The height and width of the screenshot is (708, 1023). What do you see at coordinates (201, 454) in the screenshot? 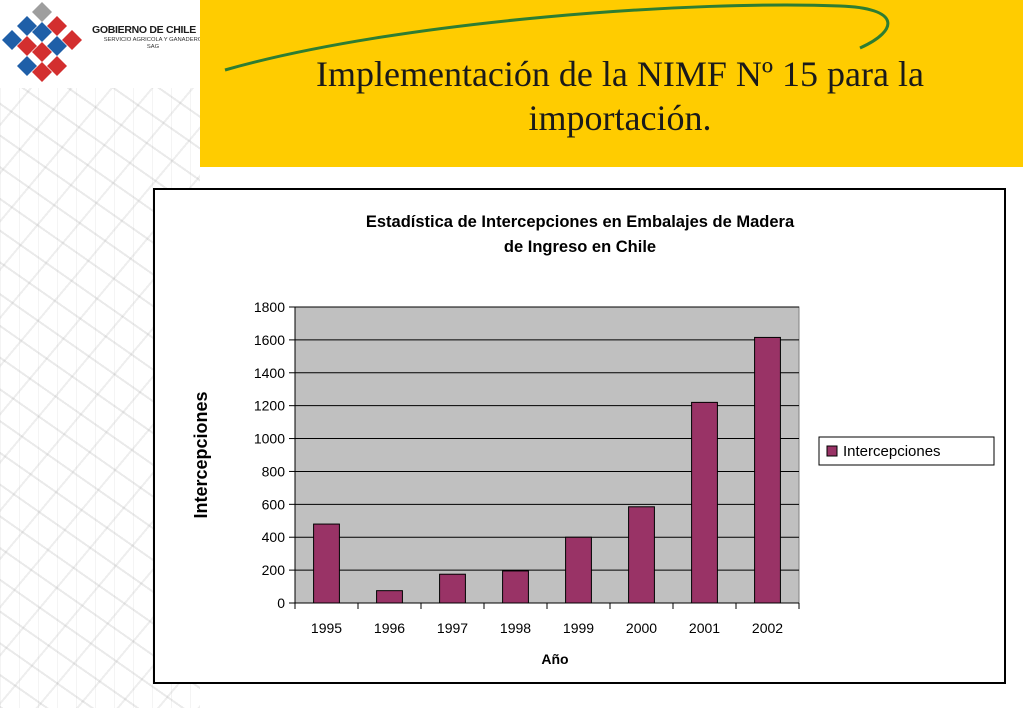
I see `y-axis-label: Intercepciones` at bounding box center [201, 454].